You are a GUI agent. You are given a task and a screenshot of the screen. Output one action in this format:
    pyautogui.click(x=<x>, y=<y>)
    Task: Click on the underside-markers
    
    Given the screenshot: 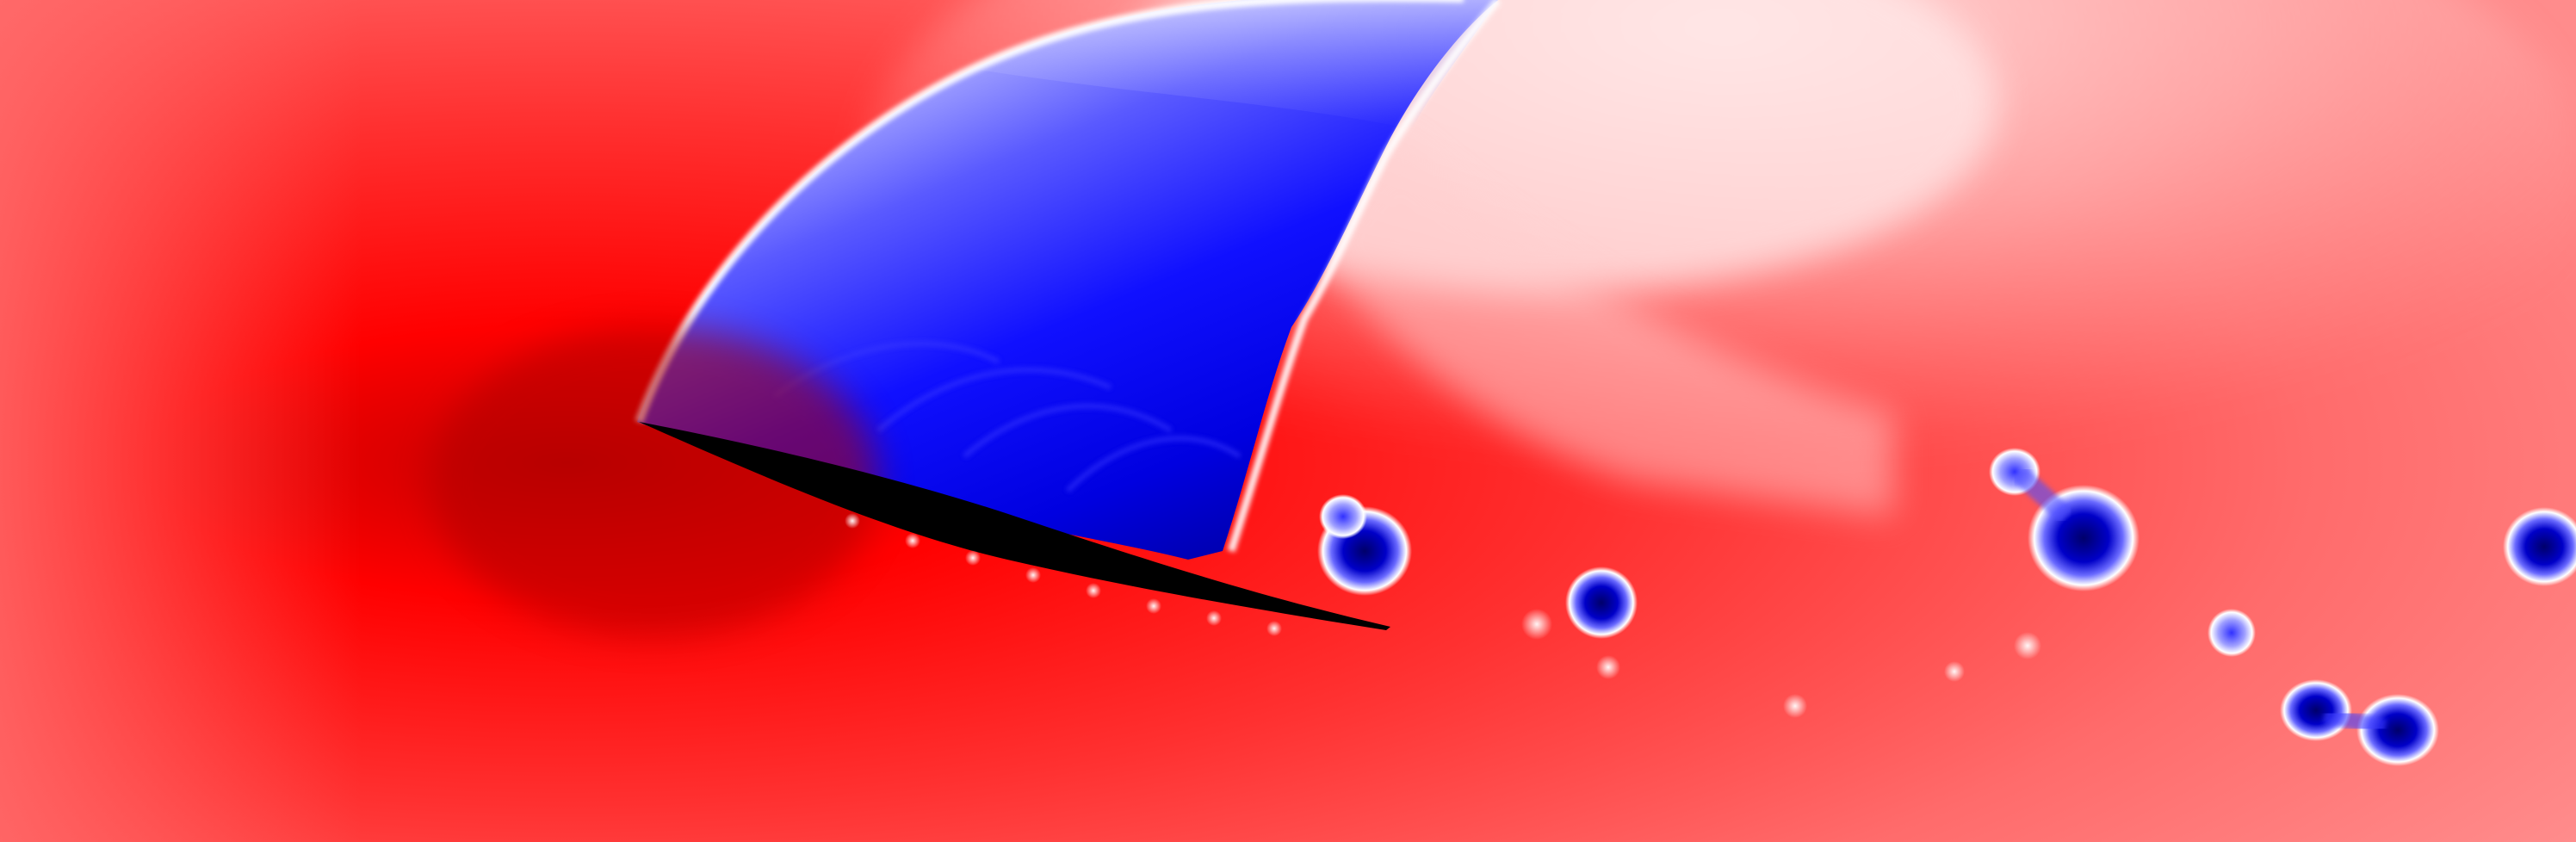 What is the action you would take?
    pyautogui.click(x=1063, y=575)
    